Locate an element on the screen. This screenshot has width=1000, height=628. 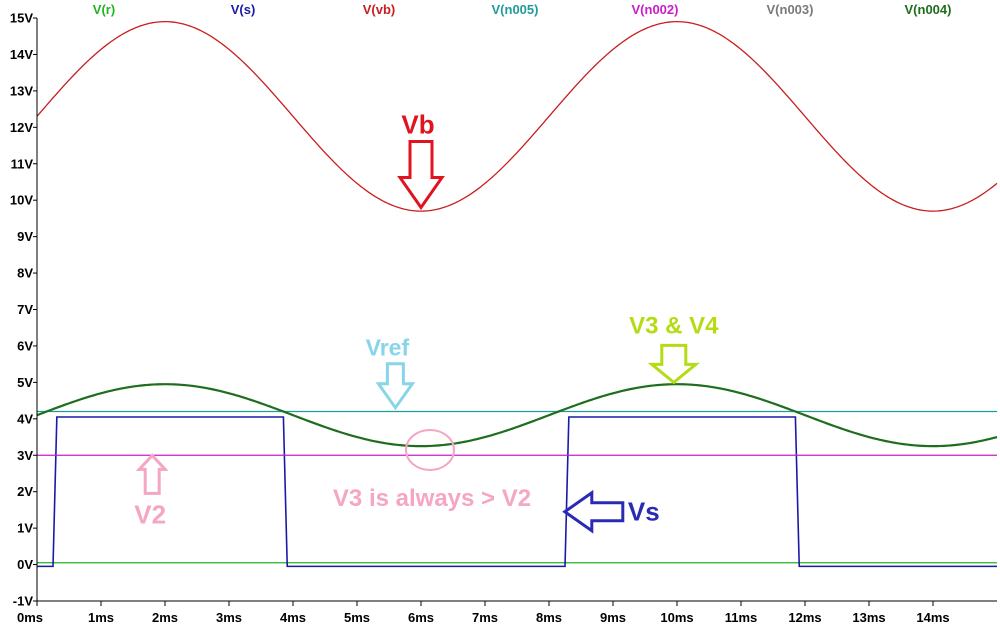
legend-entry-v-s: V(s) is located at coordinates (243, 9).